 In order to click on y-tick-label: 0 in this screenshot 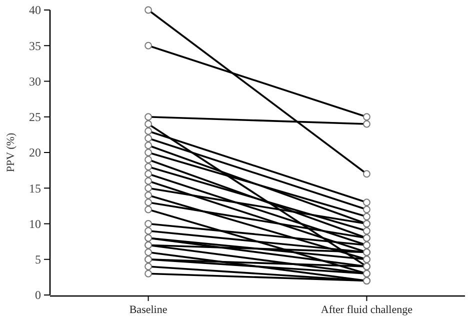, I will do `click(38, 295)`.